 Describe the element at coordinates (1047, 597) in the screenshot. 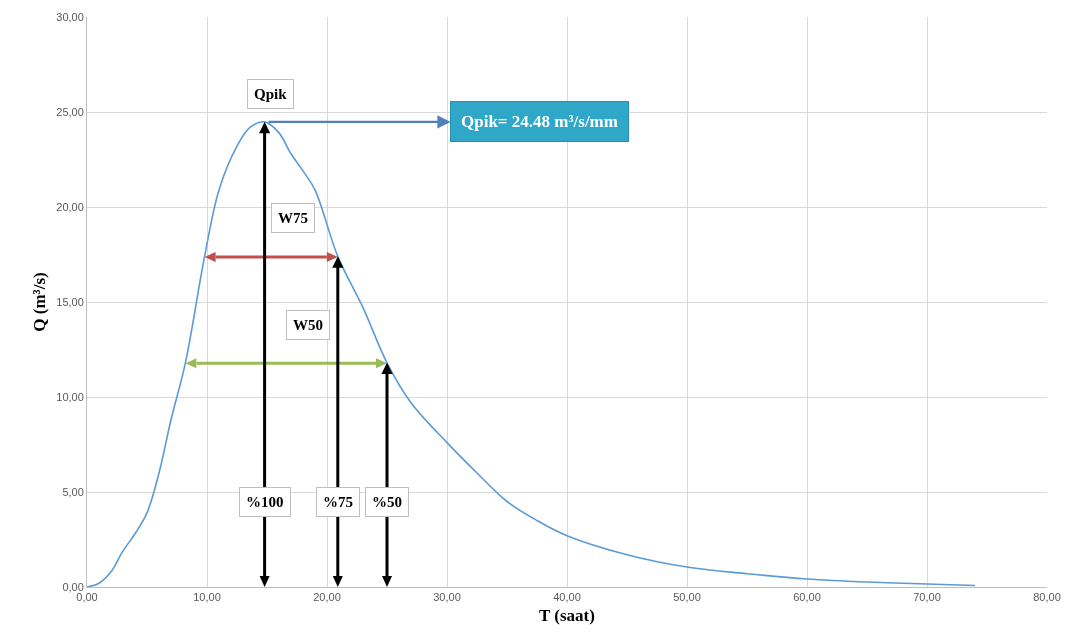

I see `x-tick-label: 80,00` at that location.